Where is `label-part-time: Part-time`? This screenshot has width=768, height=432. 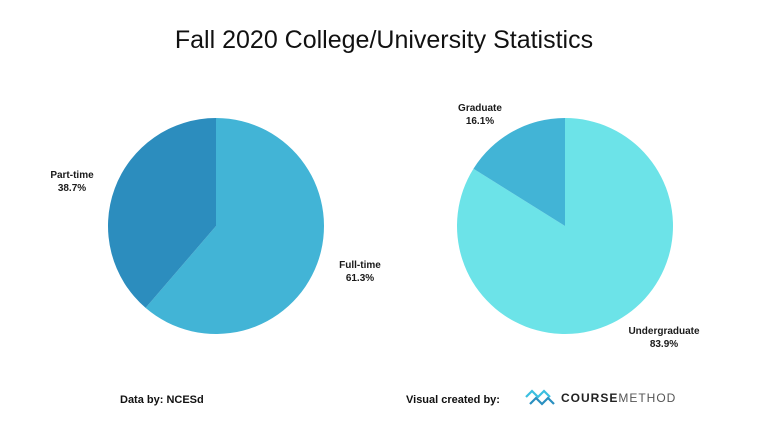 label-part-time: Part-time is located at coordinates (72, 175).